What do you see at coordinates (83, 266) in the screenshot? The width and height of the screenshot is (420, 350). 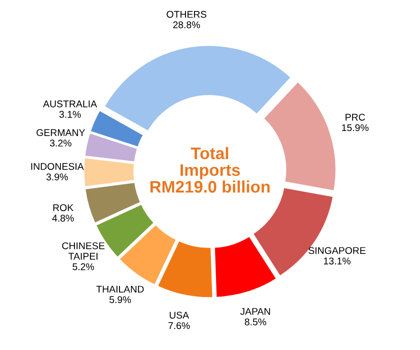 I see `data-label: 5.2%` at bounding box center [83, 266].